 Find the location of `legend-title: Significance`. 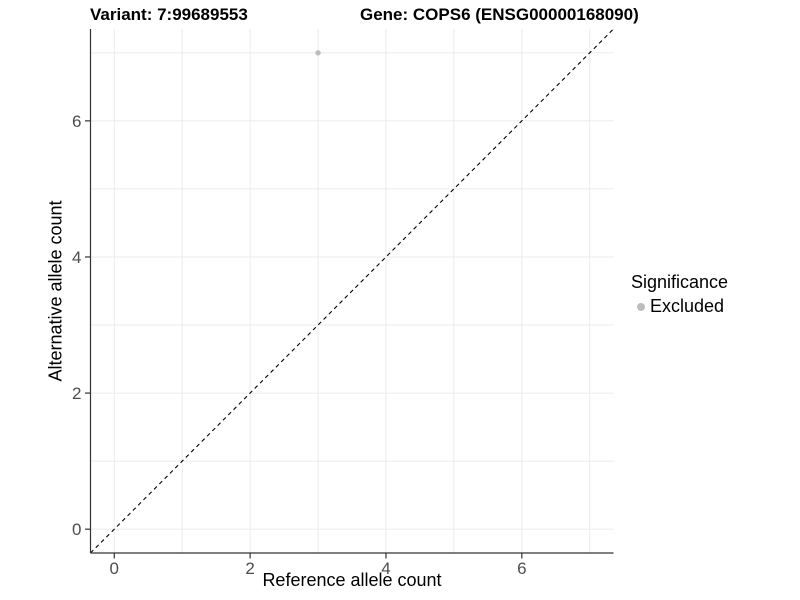

legend-title: Significance is located at coordinates (680, 282).